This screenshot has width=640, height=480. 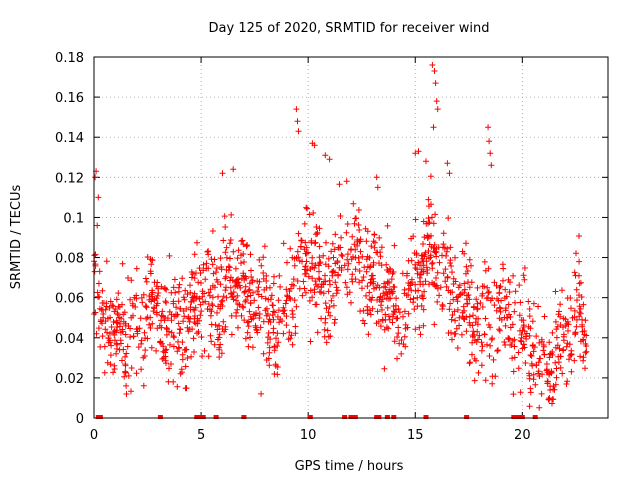 I want to click on outlier-point, so click(x=98, y=197).